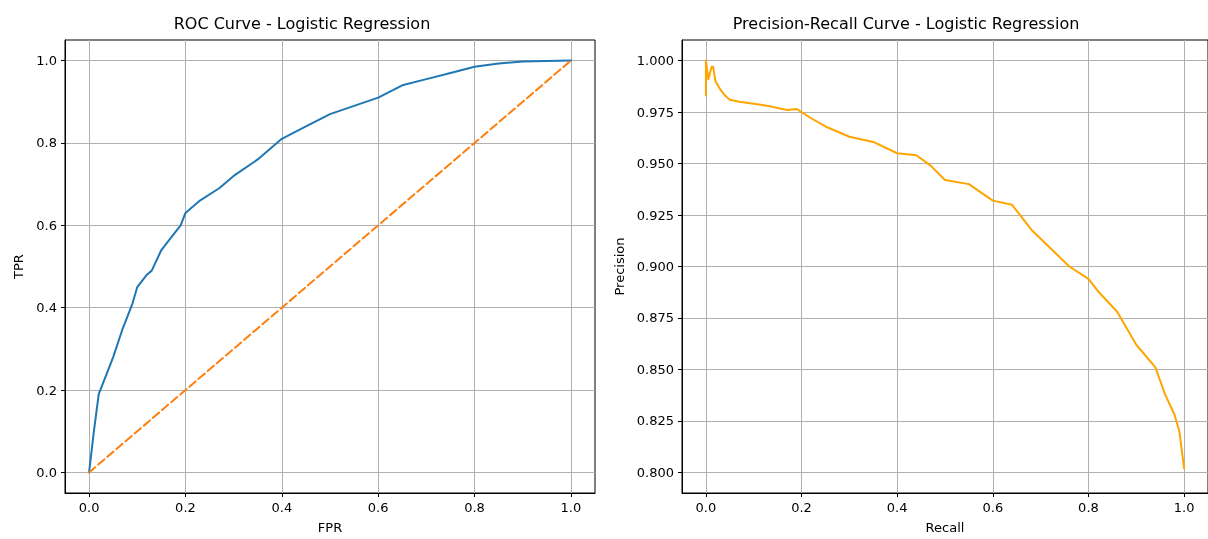  What do you see at coordinates (302, 23) in the screenshot?
I see `chart-title: ROC Curve - Logistic Regression` at bounding box center [302, 23].